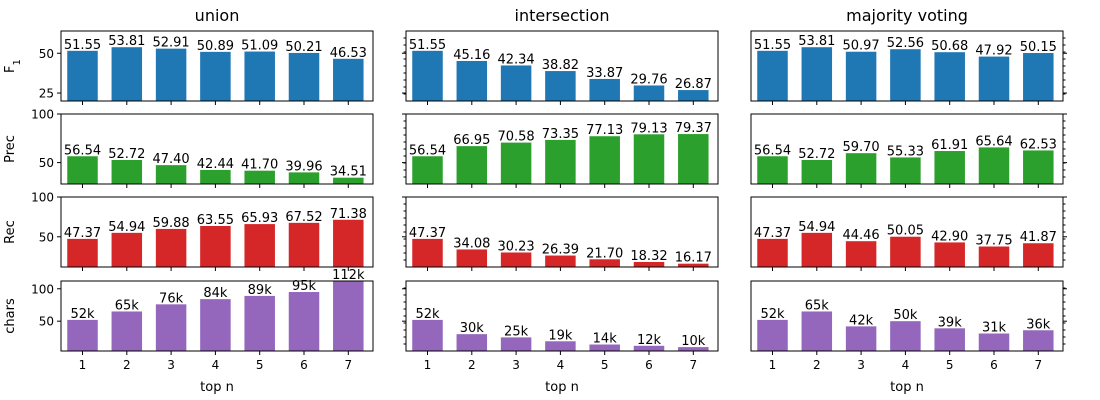 Image resolution: width=1100 pixels, height=400 pixels. Describe the element at coordinates (304, 365) in the screenshot. I see `x-tick-label: 6` at that location.